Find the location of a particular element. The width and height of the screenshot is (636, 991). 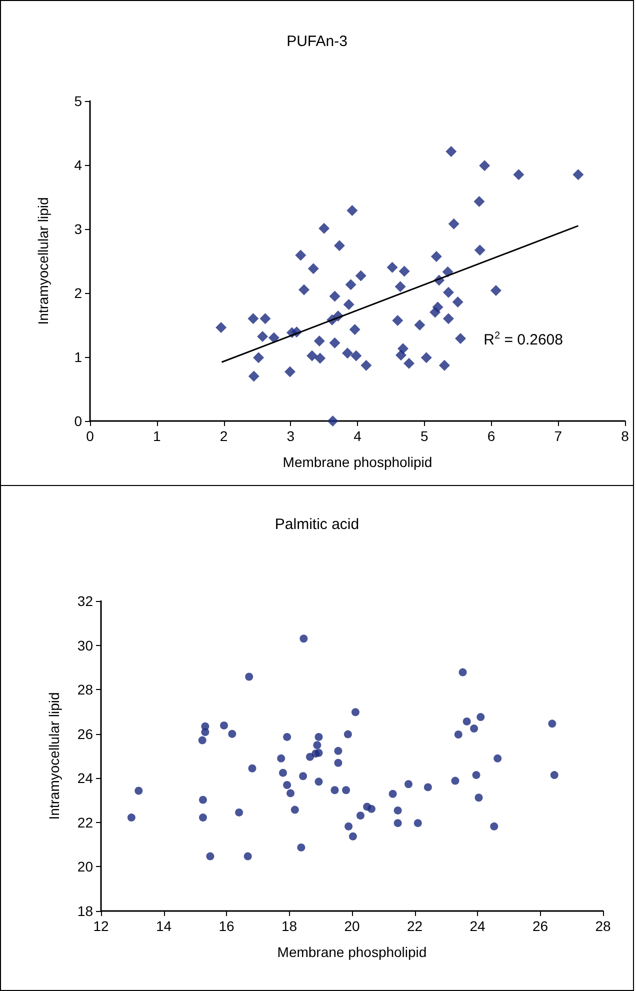

y-tick-label: 1 is located at coordinates (78, 357).